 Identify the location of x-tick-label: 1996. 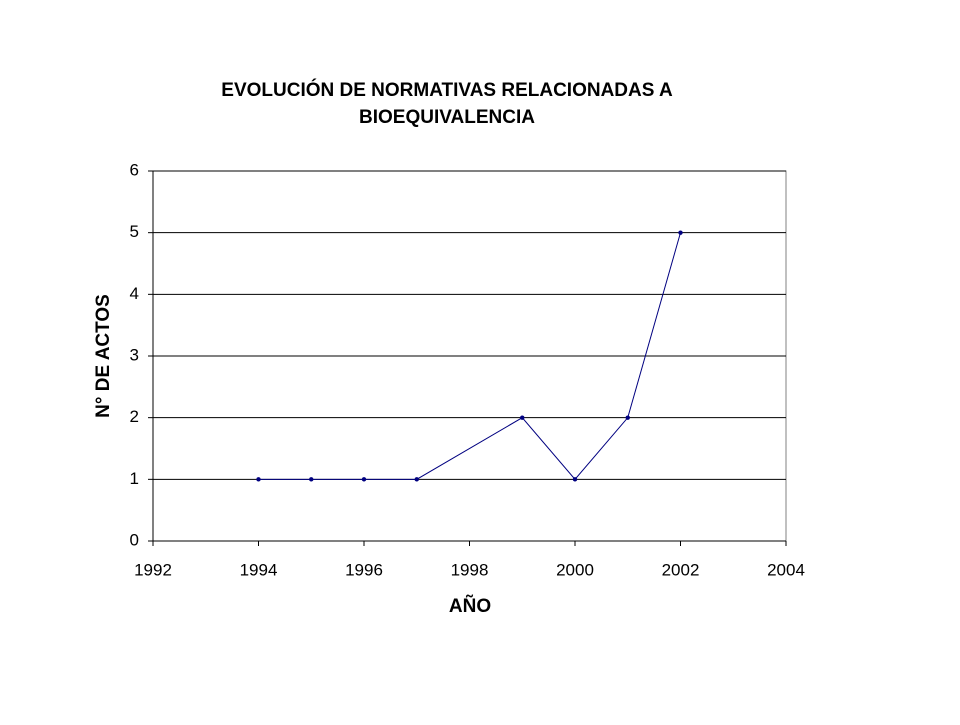
(364, 569).